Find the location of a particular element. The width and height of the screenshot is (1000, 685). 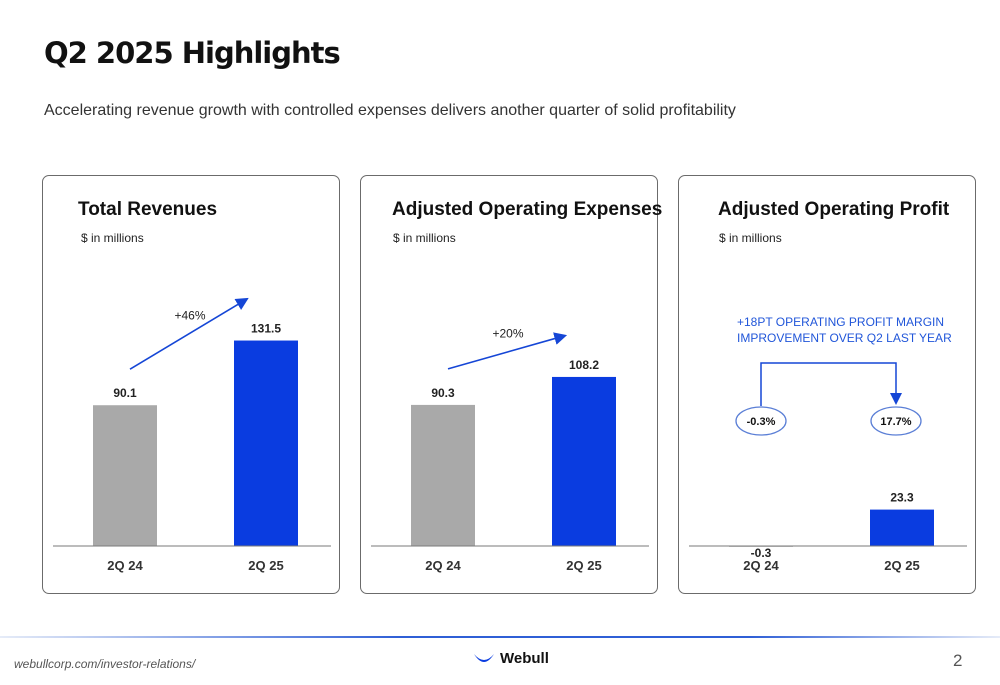

revenue-chart: 90.1 2Q 24 131.5 2Q 25 +46% is located at coordinates (192, 435).